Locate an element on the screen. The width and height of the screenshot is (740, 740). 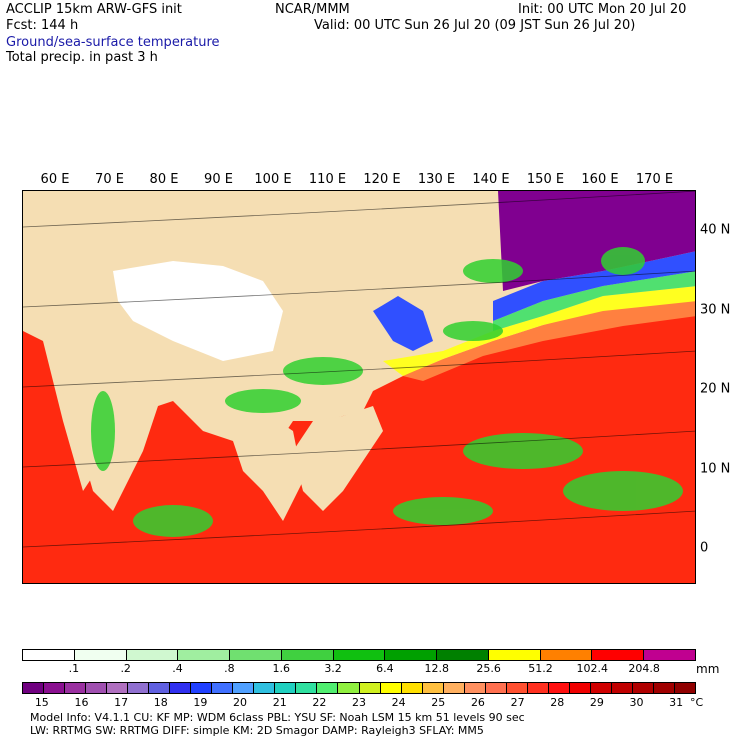
ocean-cool is located at coordinates (539, 331).